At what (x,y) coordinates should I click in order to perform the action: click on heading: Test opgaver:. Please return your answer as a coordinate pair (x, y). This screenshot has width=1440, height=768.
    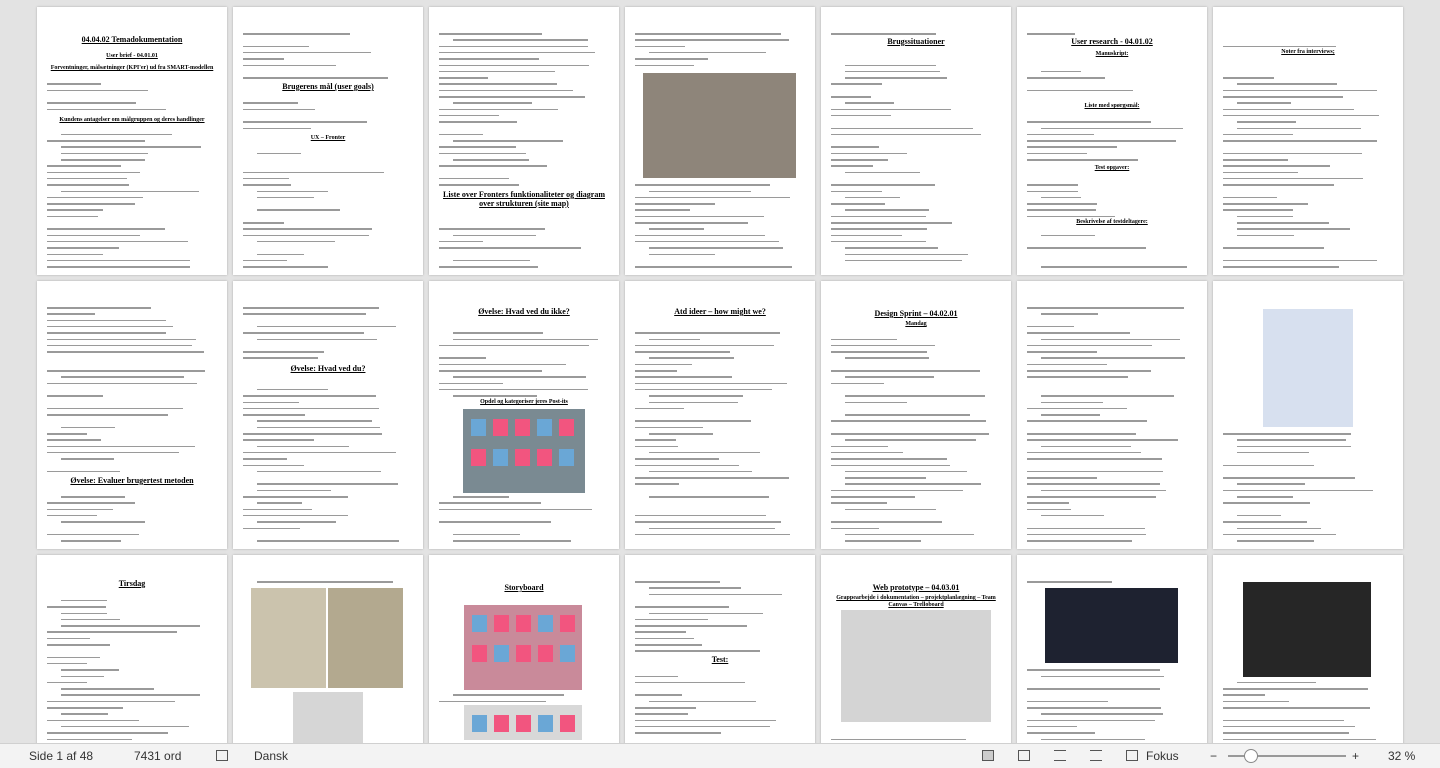
    Looking at the image, I should click on (1112, 168).